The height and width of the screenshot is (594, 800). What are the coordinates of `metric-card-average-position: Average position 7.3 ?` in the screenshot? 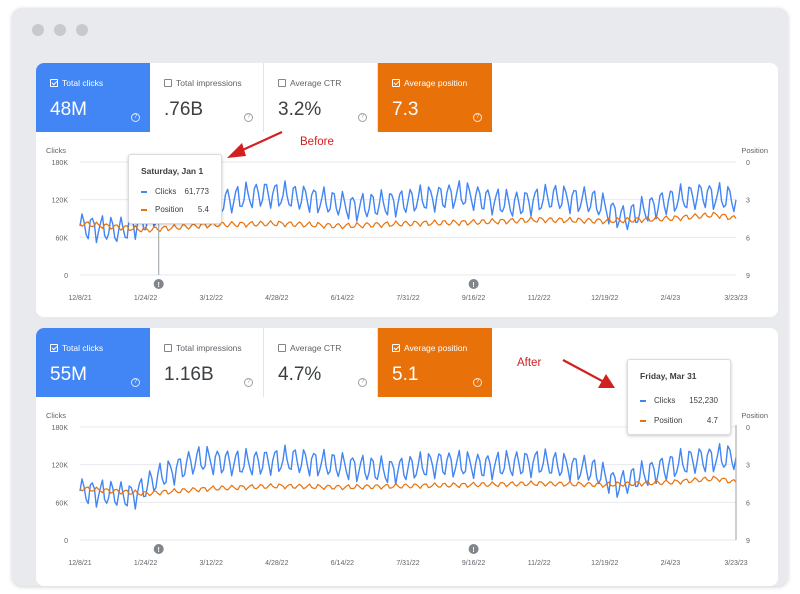 It's located at (435, 97).